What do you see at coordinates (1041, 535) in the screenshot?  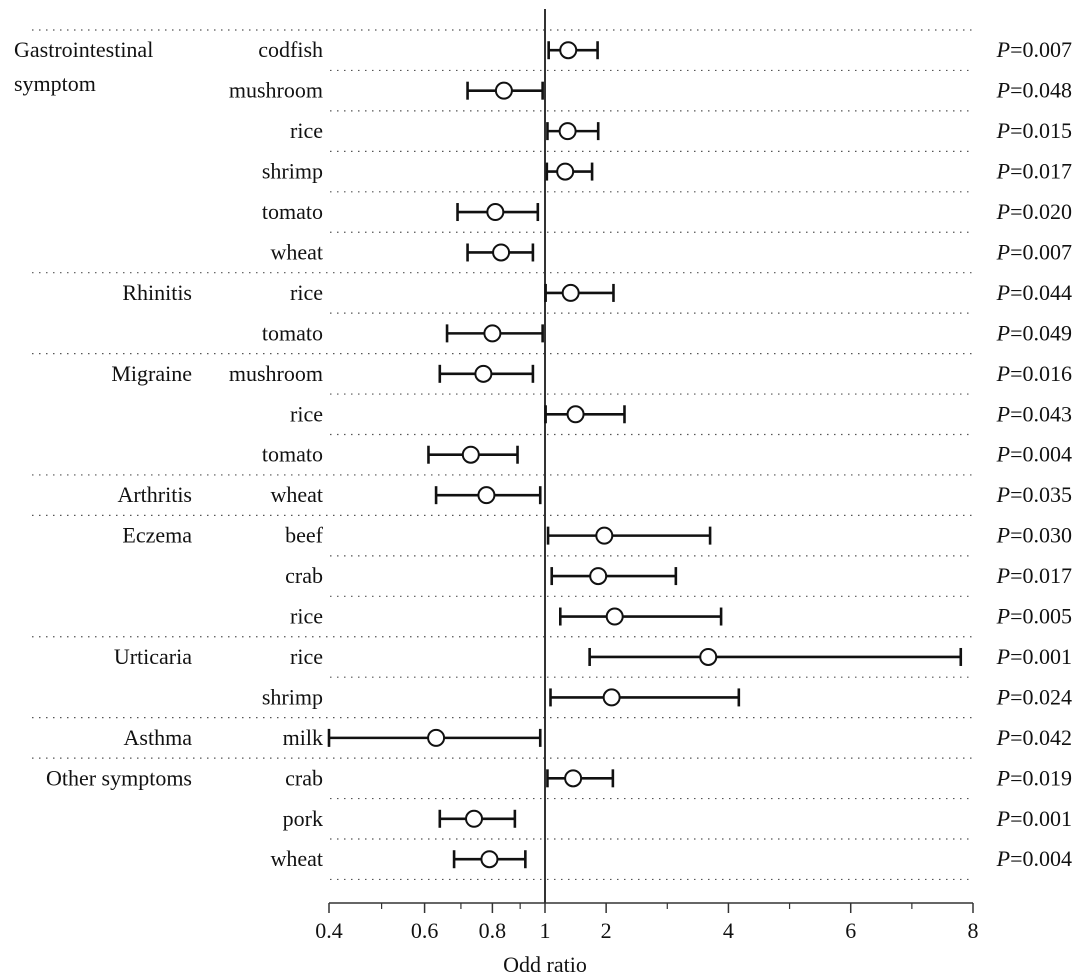 I see `p-value-number: =0.030` at bounding box center [1041, 535].